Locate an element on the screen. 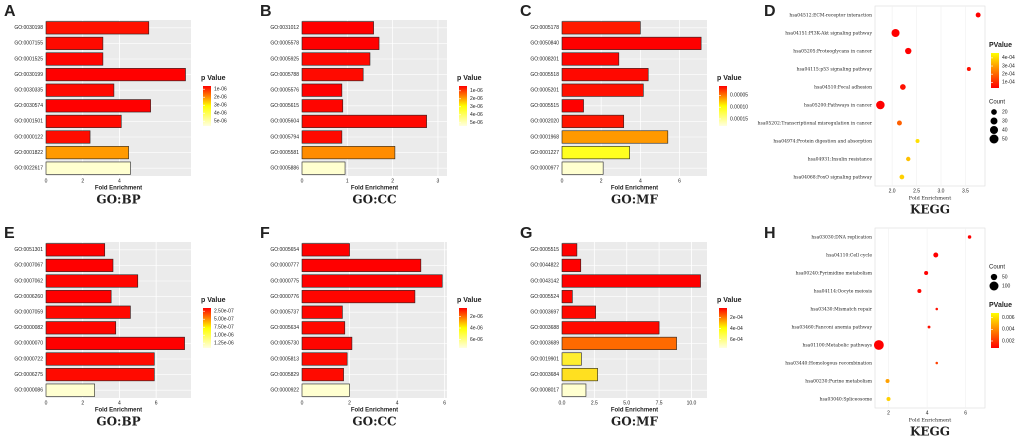  legend-tick-label: 0.00015 is located at coordinates (739, 119).